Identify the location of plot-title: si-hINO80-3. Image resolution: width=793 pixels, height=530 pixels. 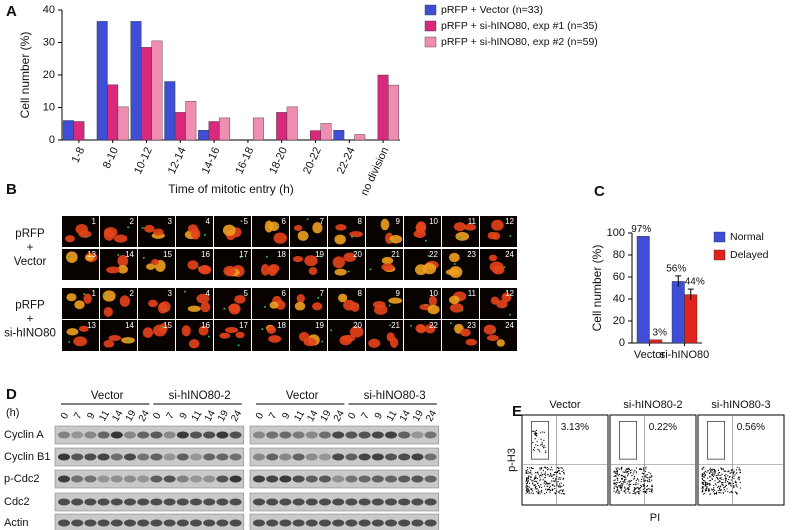
(740, 405).